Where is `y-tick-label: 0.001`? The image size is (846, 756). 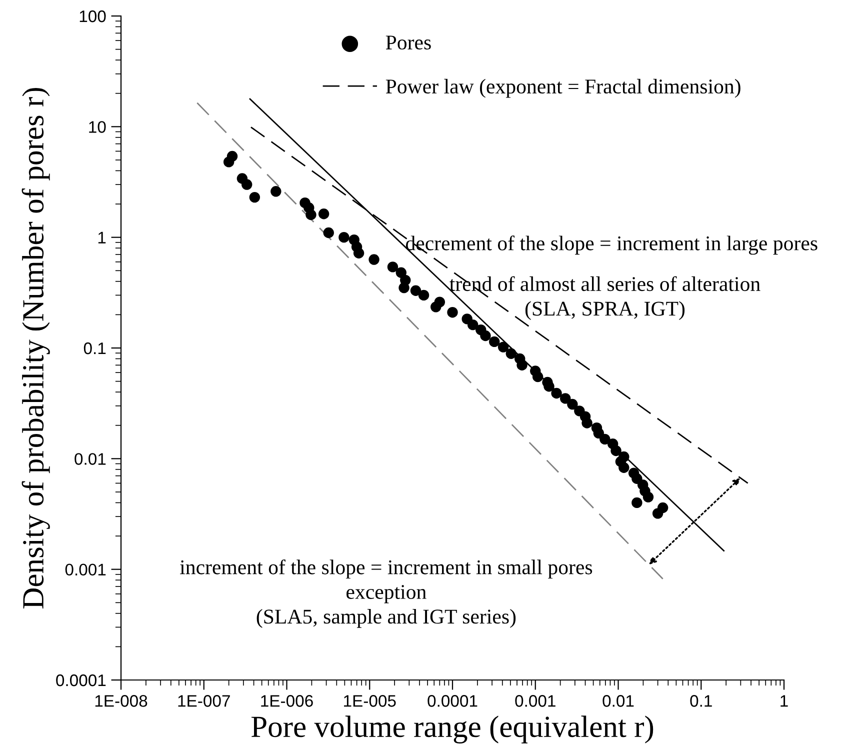 y-tick-label: 0.001 is located at coordinates (85, 570).